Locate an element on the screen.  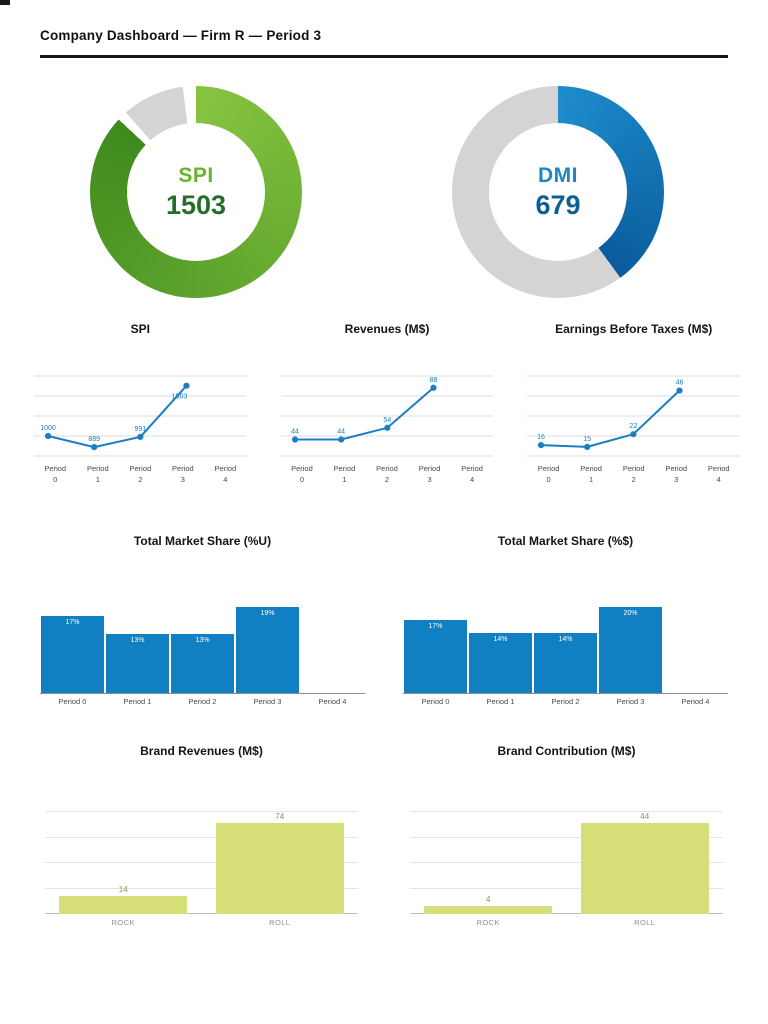
ebt-trend-svg: 16 15 22 46 is located at coordinates (634, 416).